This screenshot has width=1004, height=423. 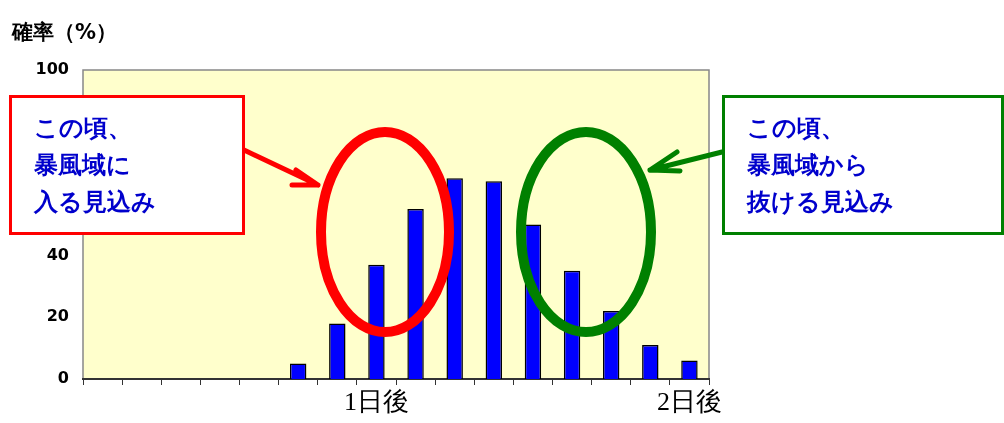 What do you see at coordinates (64, 32) in the screenshot?
I see `y-axis-title: 確率（%）` at bounding box center [64, 32].